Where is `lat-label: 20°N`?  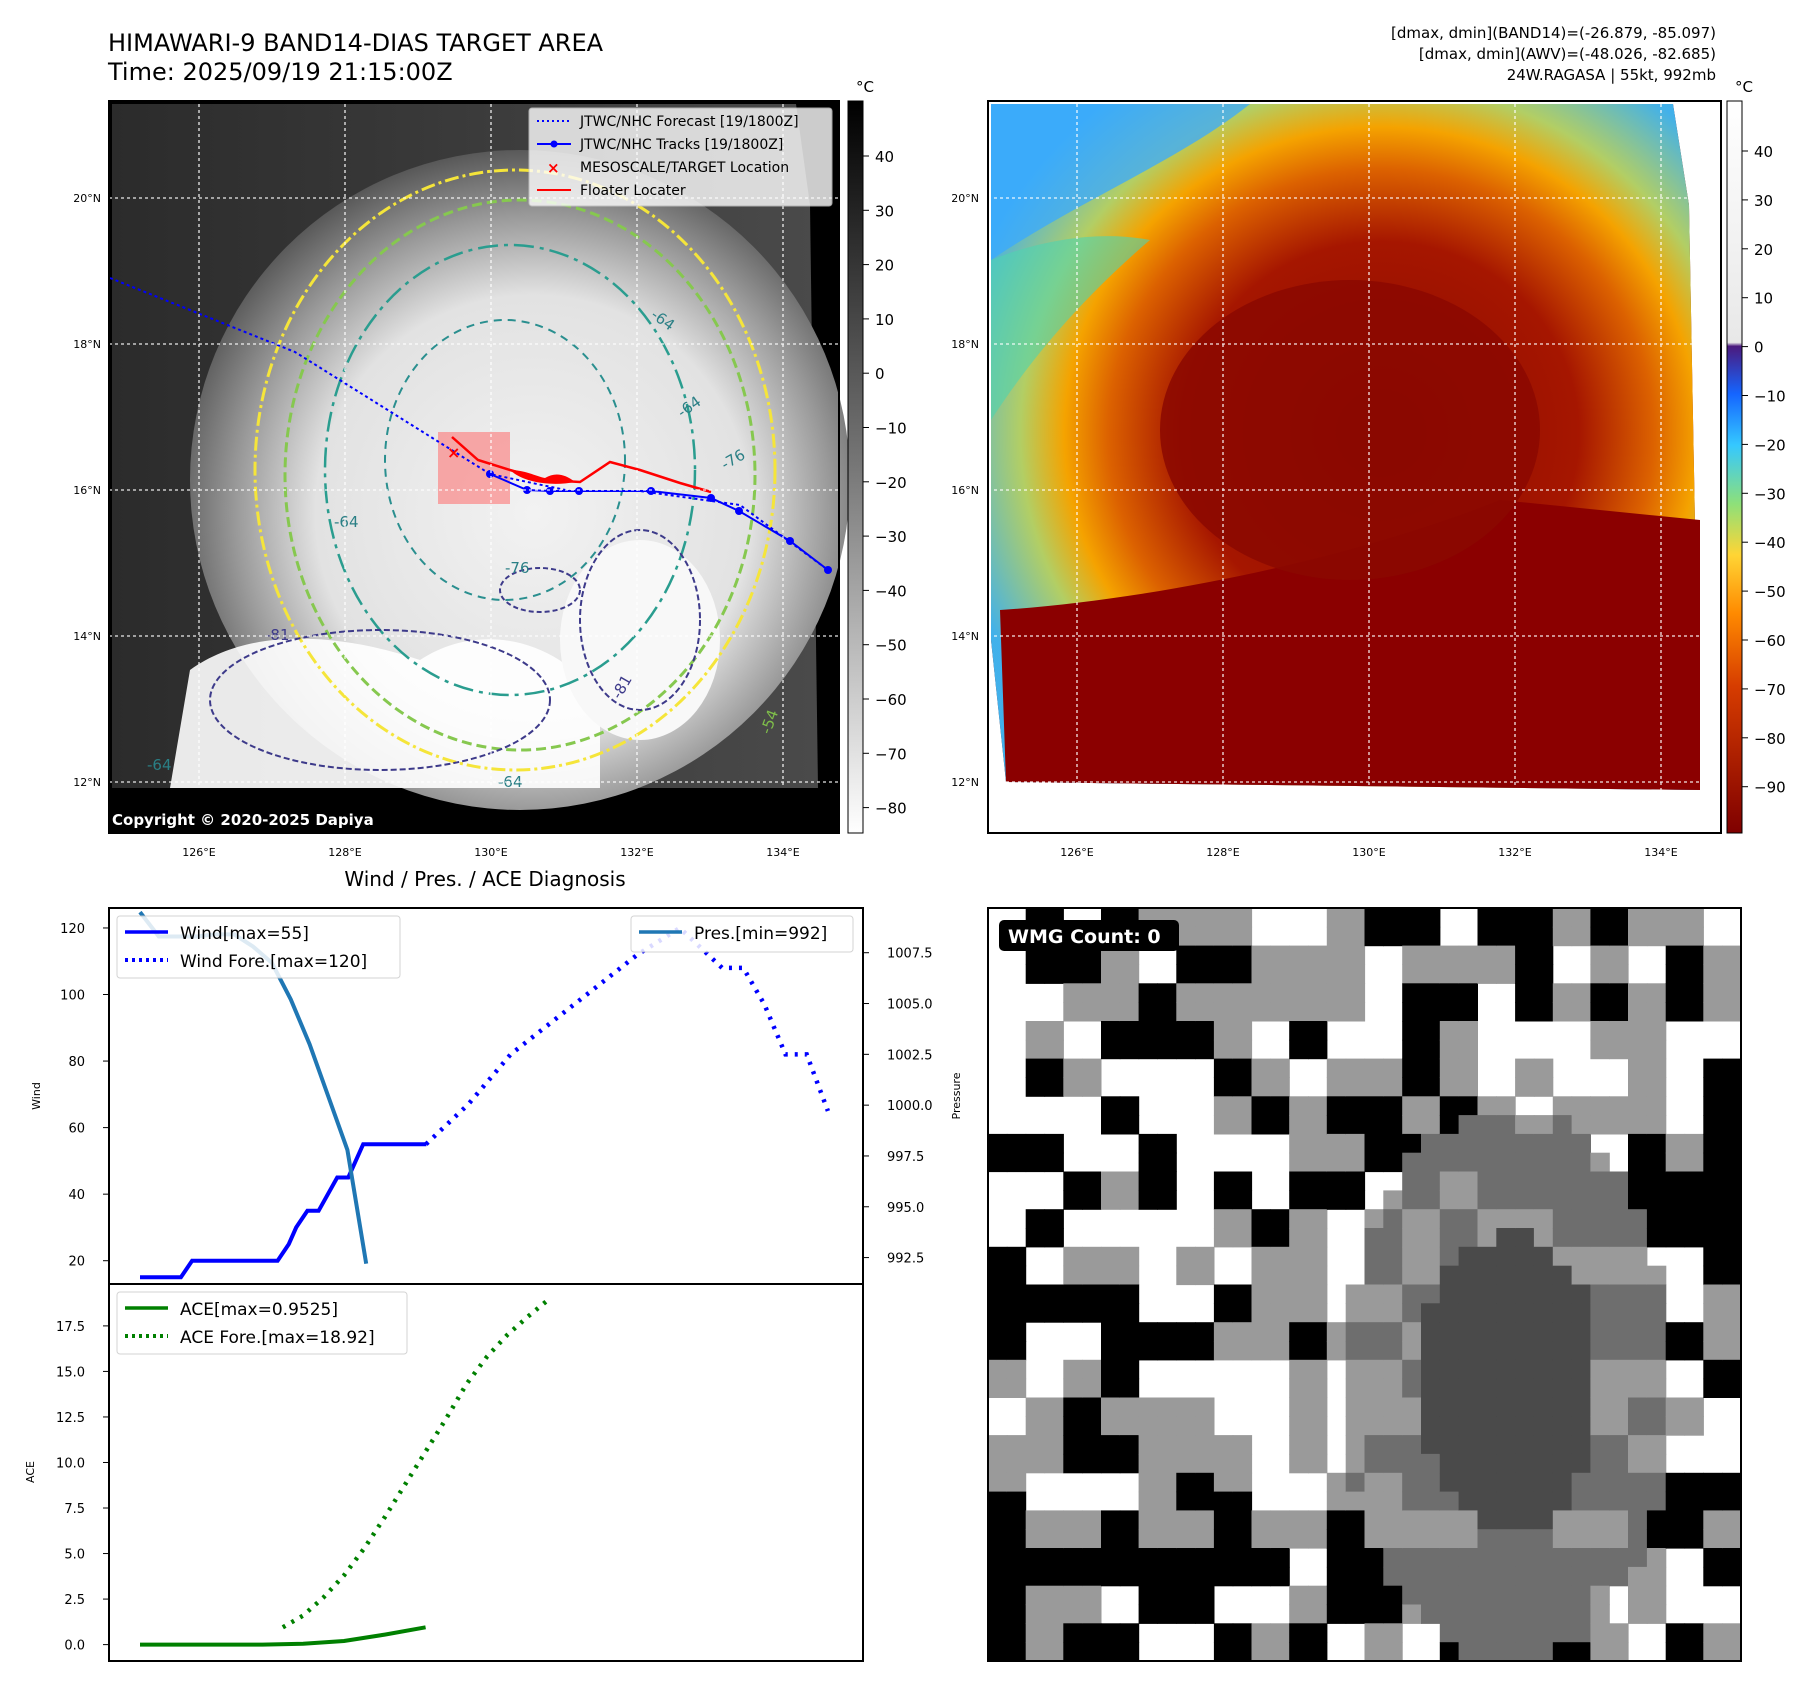 lat-label: 20°N is located at coordinates (87, 198).